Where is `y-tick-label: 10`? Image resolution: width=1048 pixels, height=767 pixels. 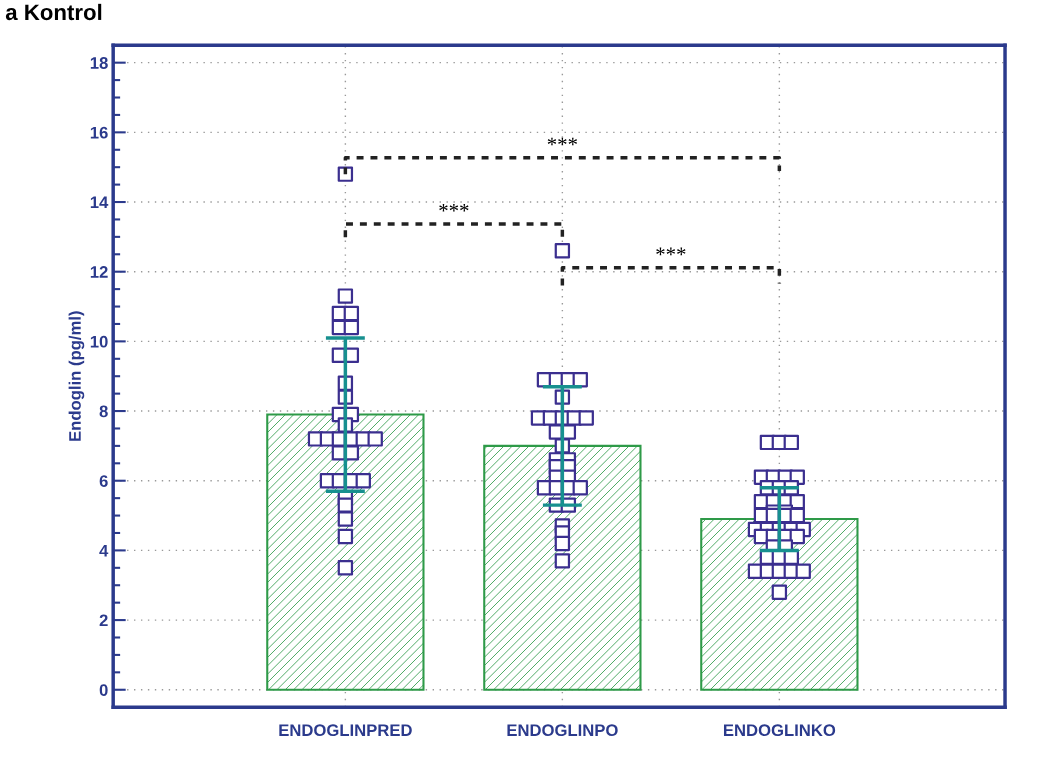
y-tick-label: 10 is located at coordinates (99, 341).